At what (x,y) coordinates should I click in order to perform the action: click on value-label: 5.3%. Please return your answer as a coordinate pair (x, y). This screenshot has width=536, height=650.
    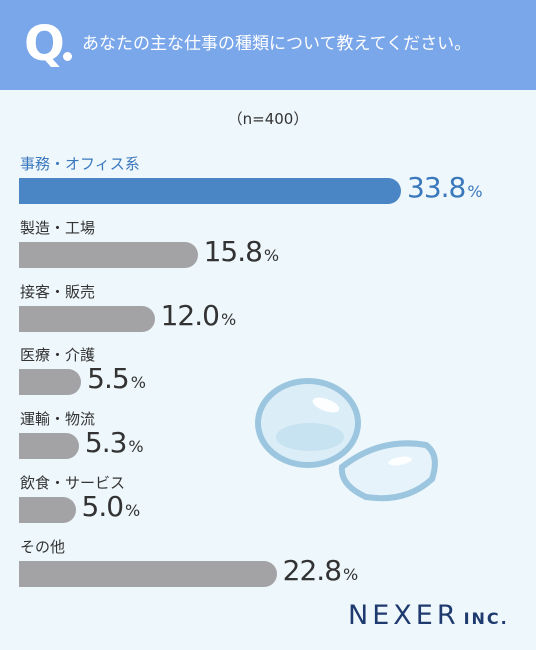
    Looking at the image, I should click on (114, 442).